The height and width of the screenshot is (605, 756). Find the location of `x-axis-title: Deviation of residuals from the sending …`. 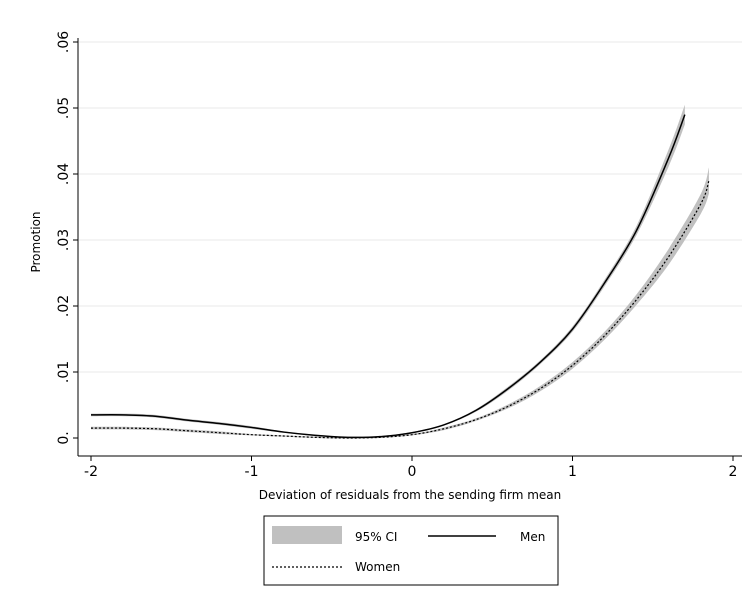

x-axis-title: Deviation of residuals from the sending … is located at coordinates (410, 495).